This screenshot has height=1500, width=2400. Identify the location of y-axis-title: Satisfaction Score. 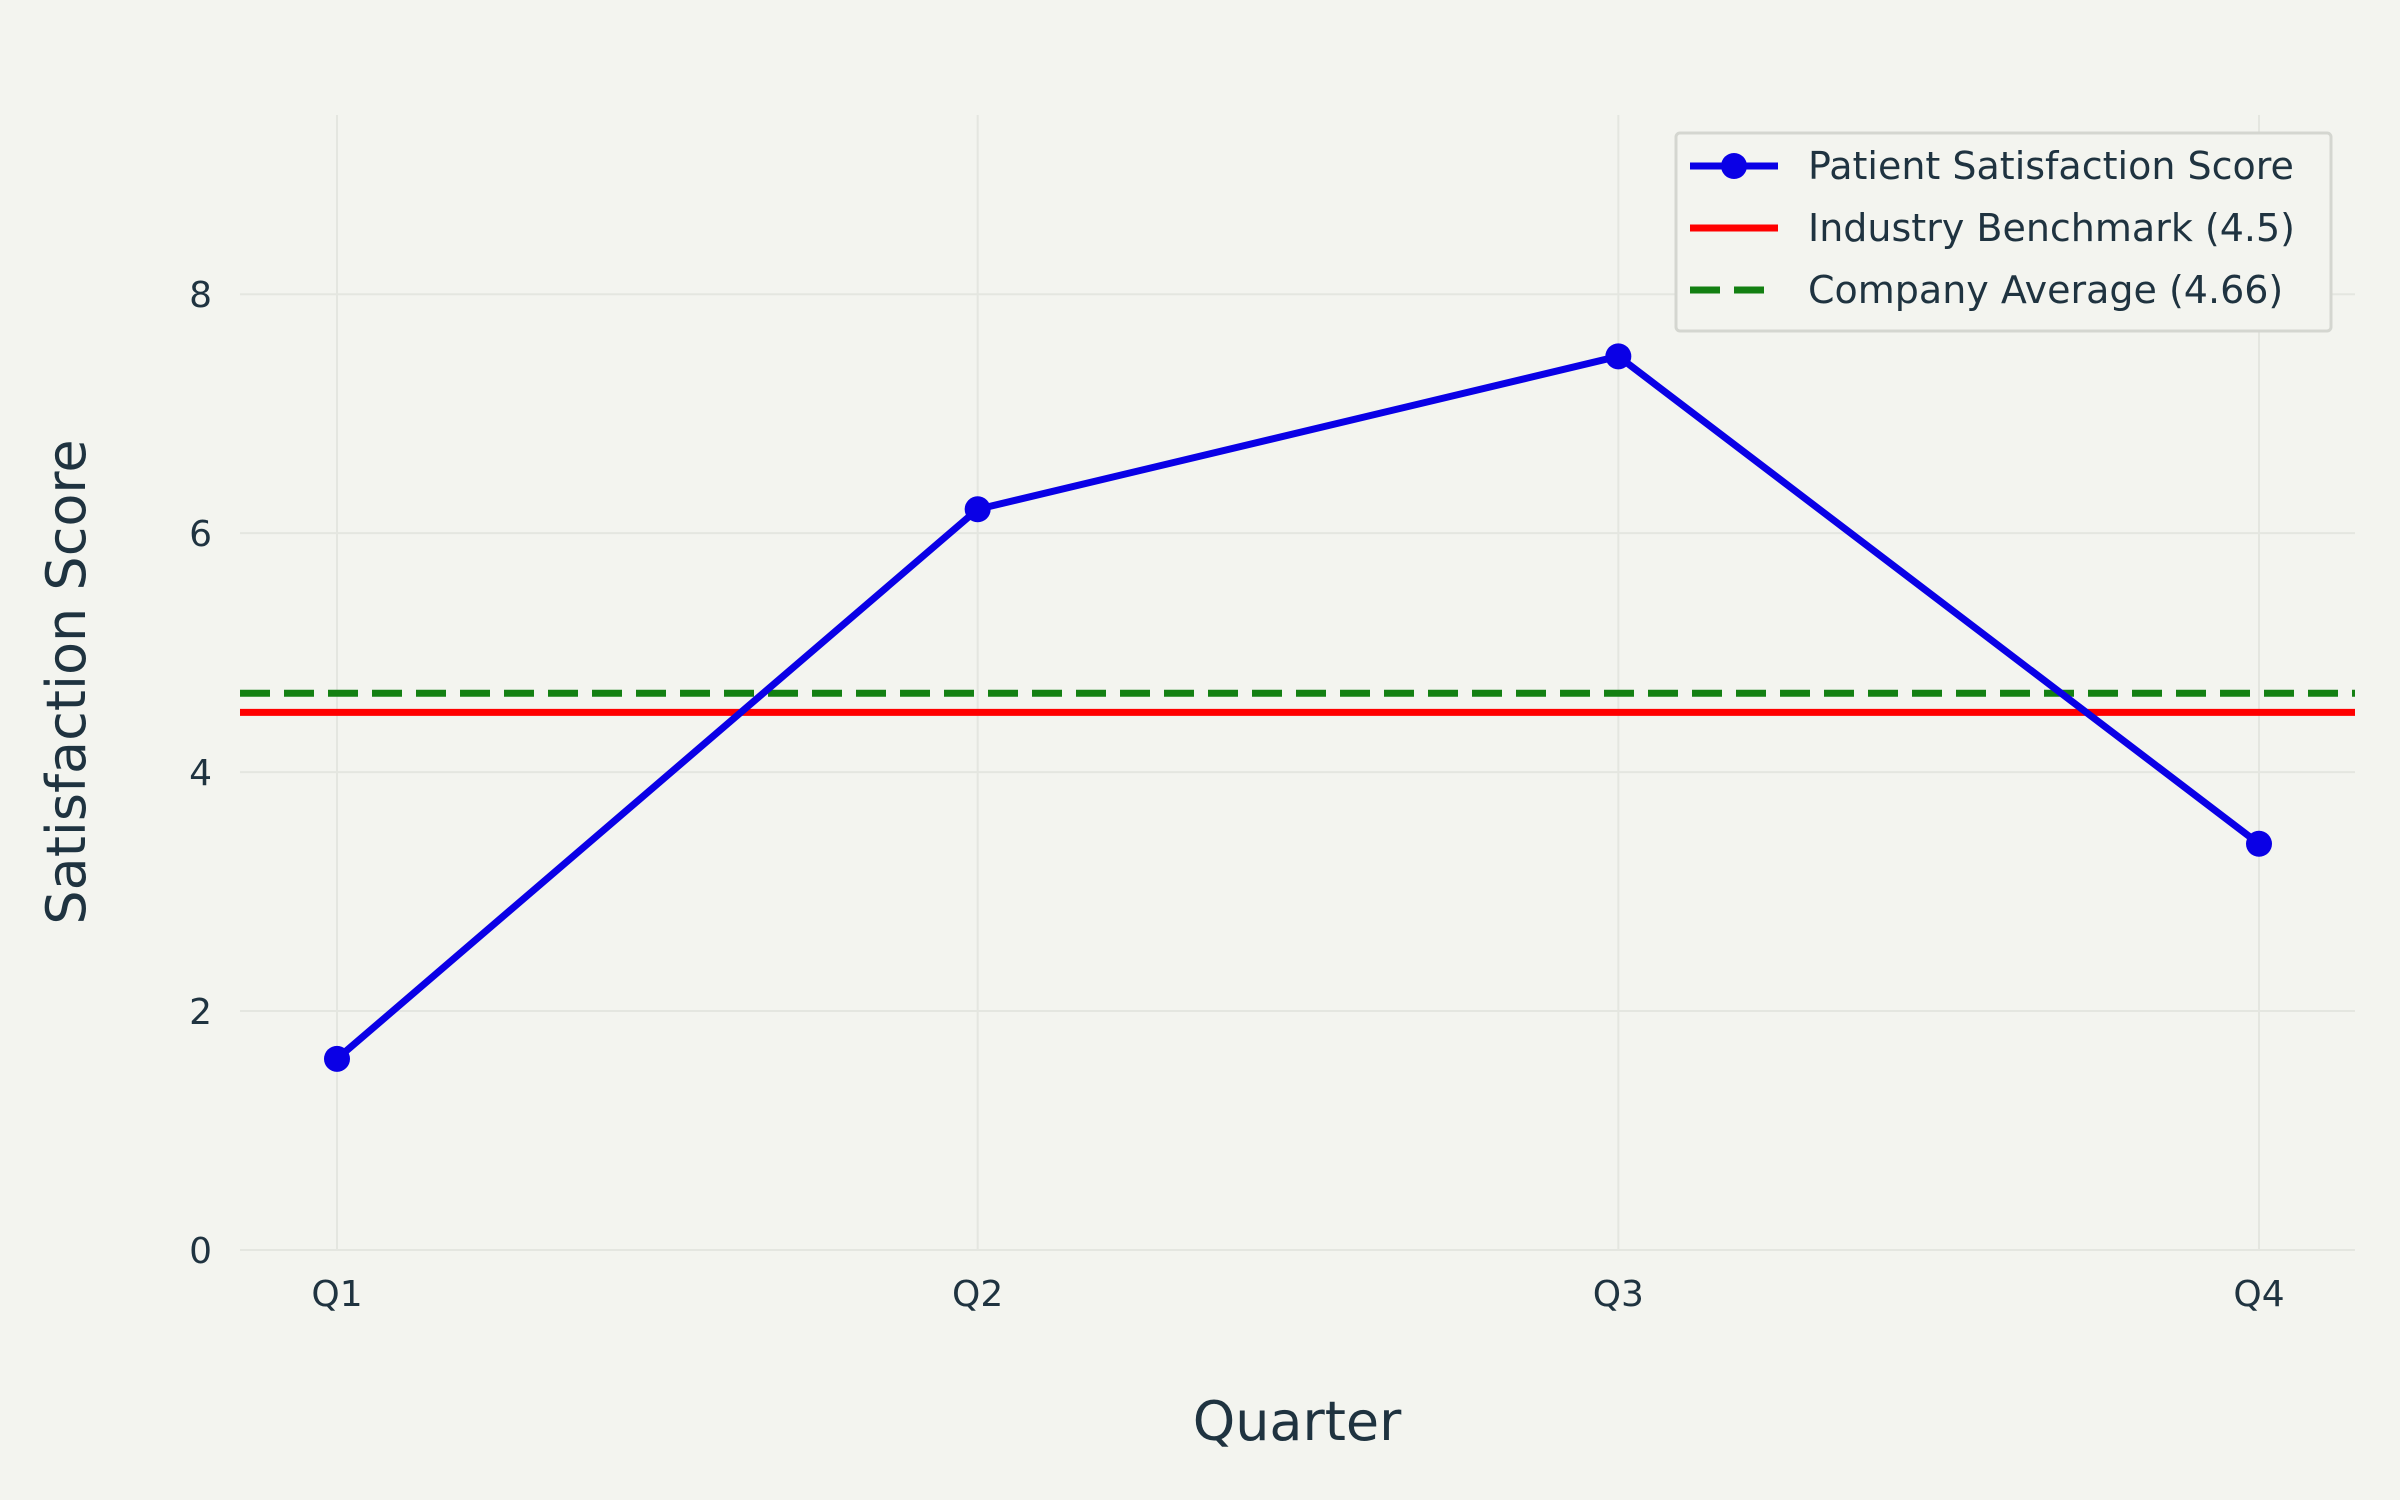
(66, 681).